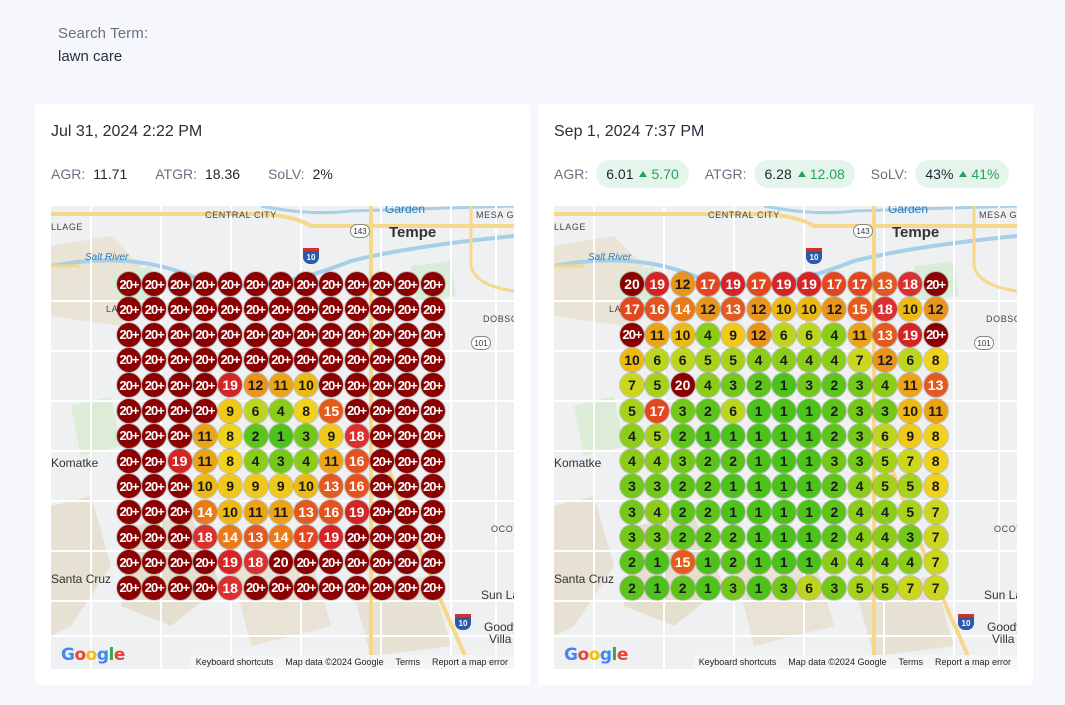 The height and width of the screenshot is (705, 1065). What do you see at coordinates (682, 309) in the screenshot?
I see `rank-pin: 14` at bounding box center [682, 309].